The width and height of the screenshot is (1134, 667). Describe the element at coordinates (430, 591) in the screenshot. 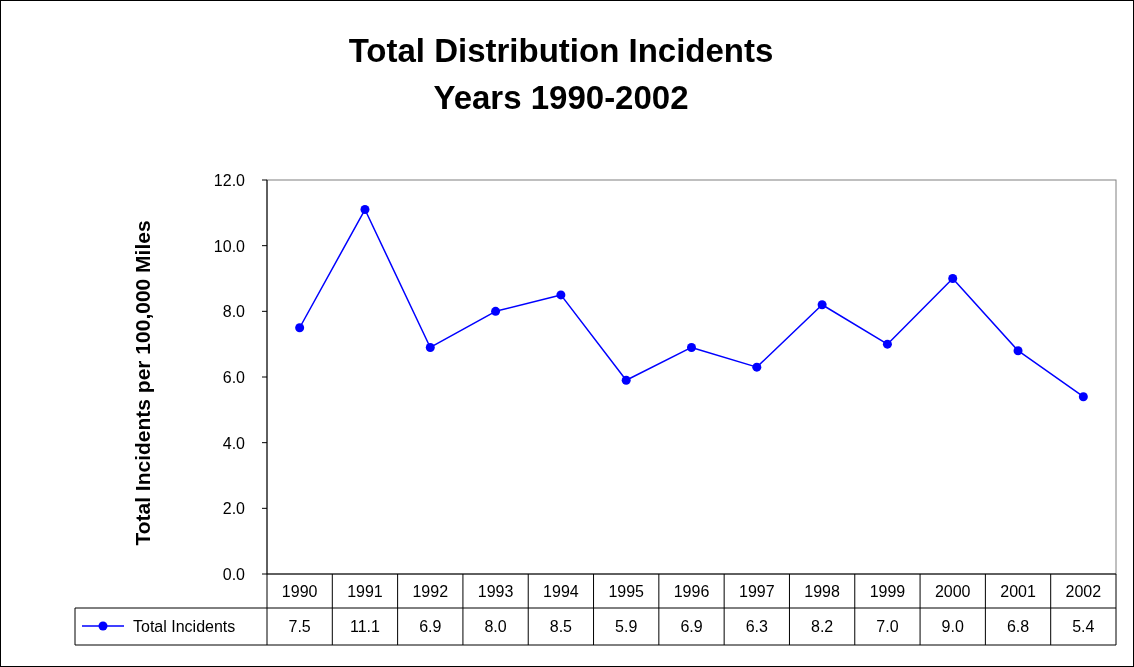

I see `x-tick-label: 1992` at that location.